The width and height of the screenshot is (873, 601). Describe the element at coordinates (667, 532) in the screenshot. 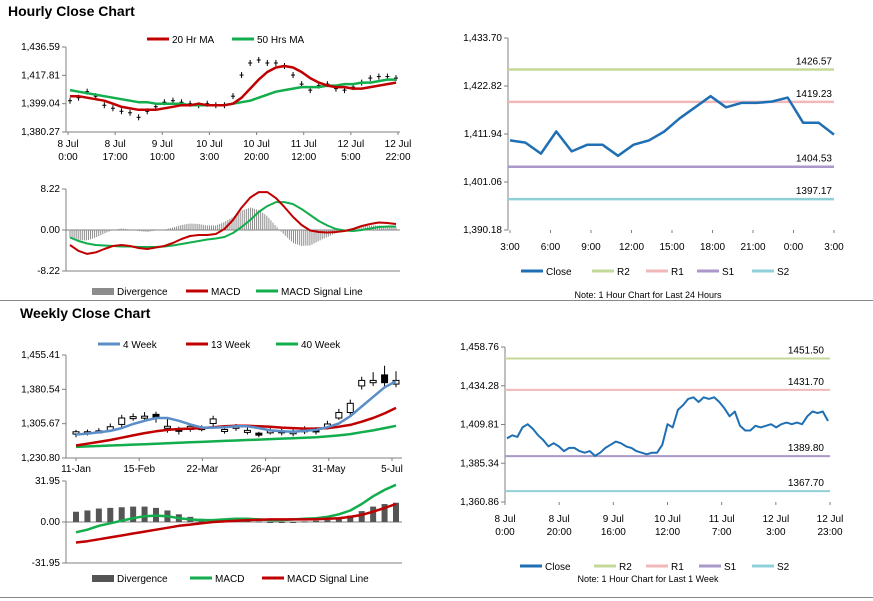

I see `weekly_levels-xtick-label-line2: 12:00` at that location.